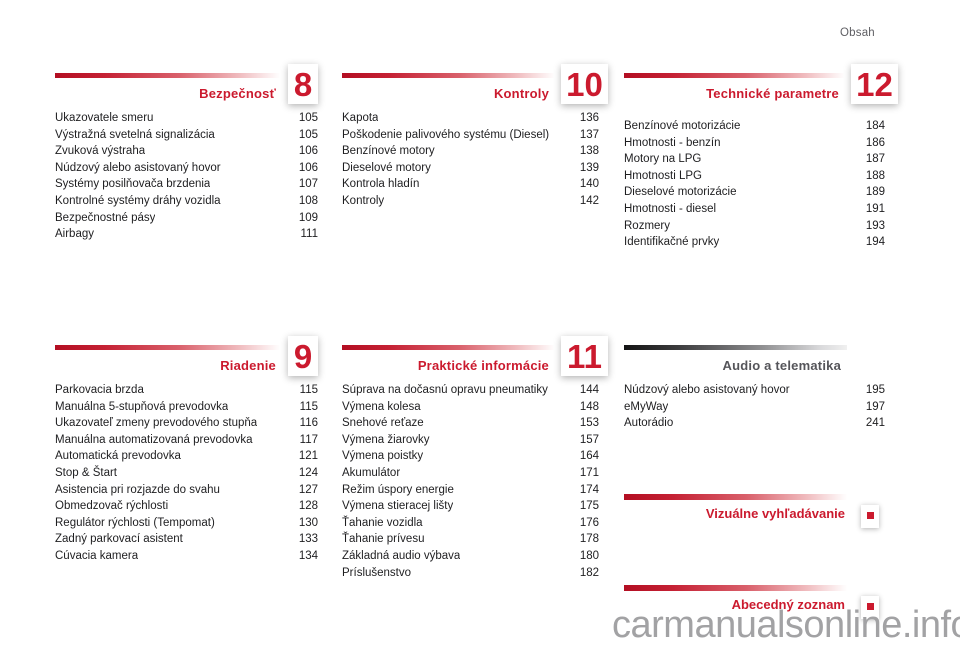  Describe the element at coordinates (647, 225) in the screenshot. I see `toc-item-label: Rozmery` at that location.